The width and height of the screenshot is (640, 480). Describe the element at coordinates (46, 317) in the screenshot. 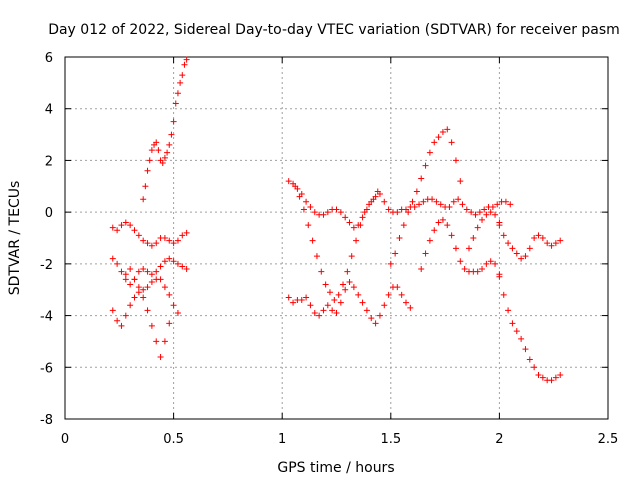

I see `y-tick-label: -4` at that location.